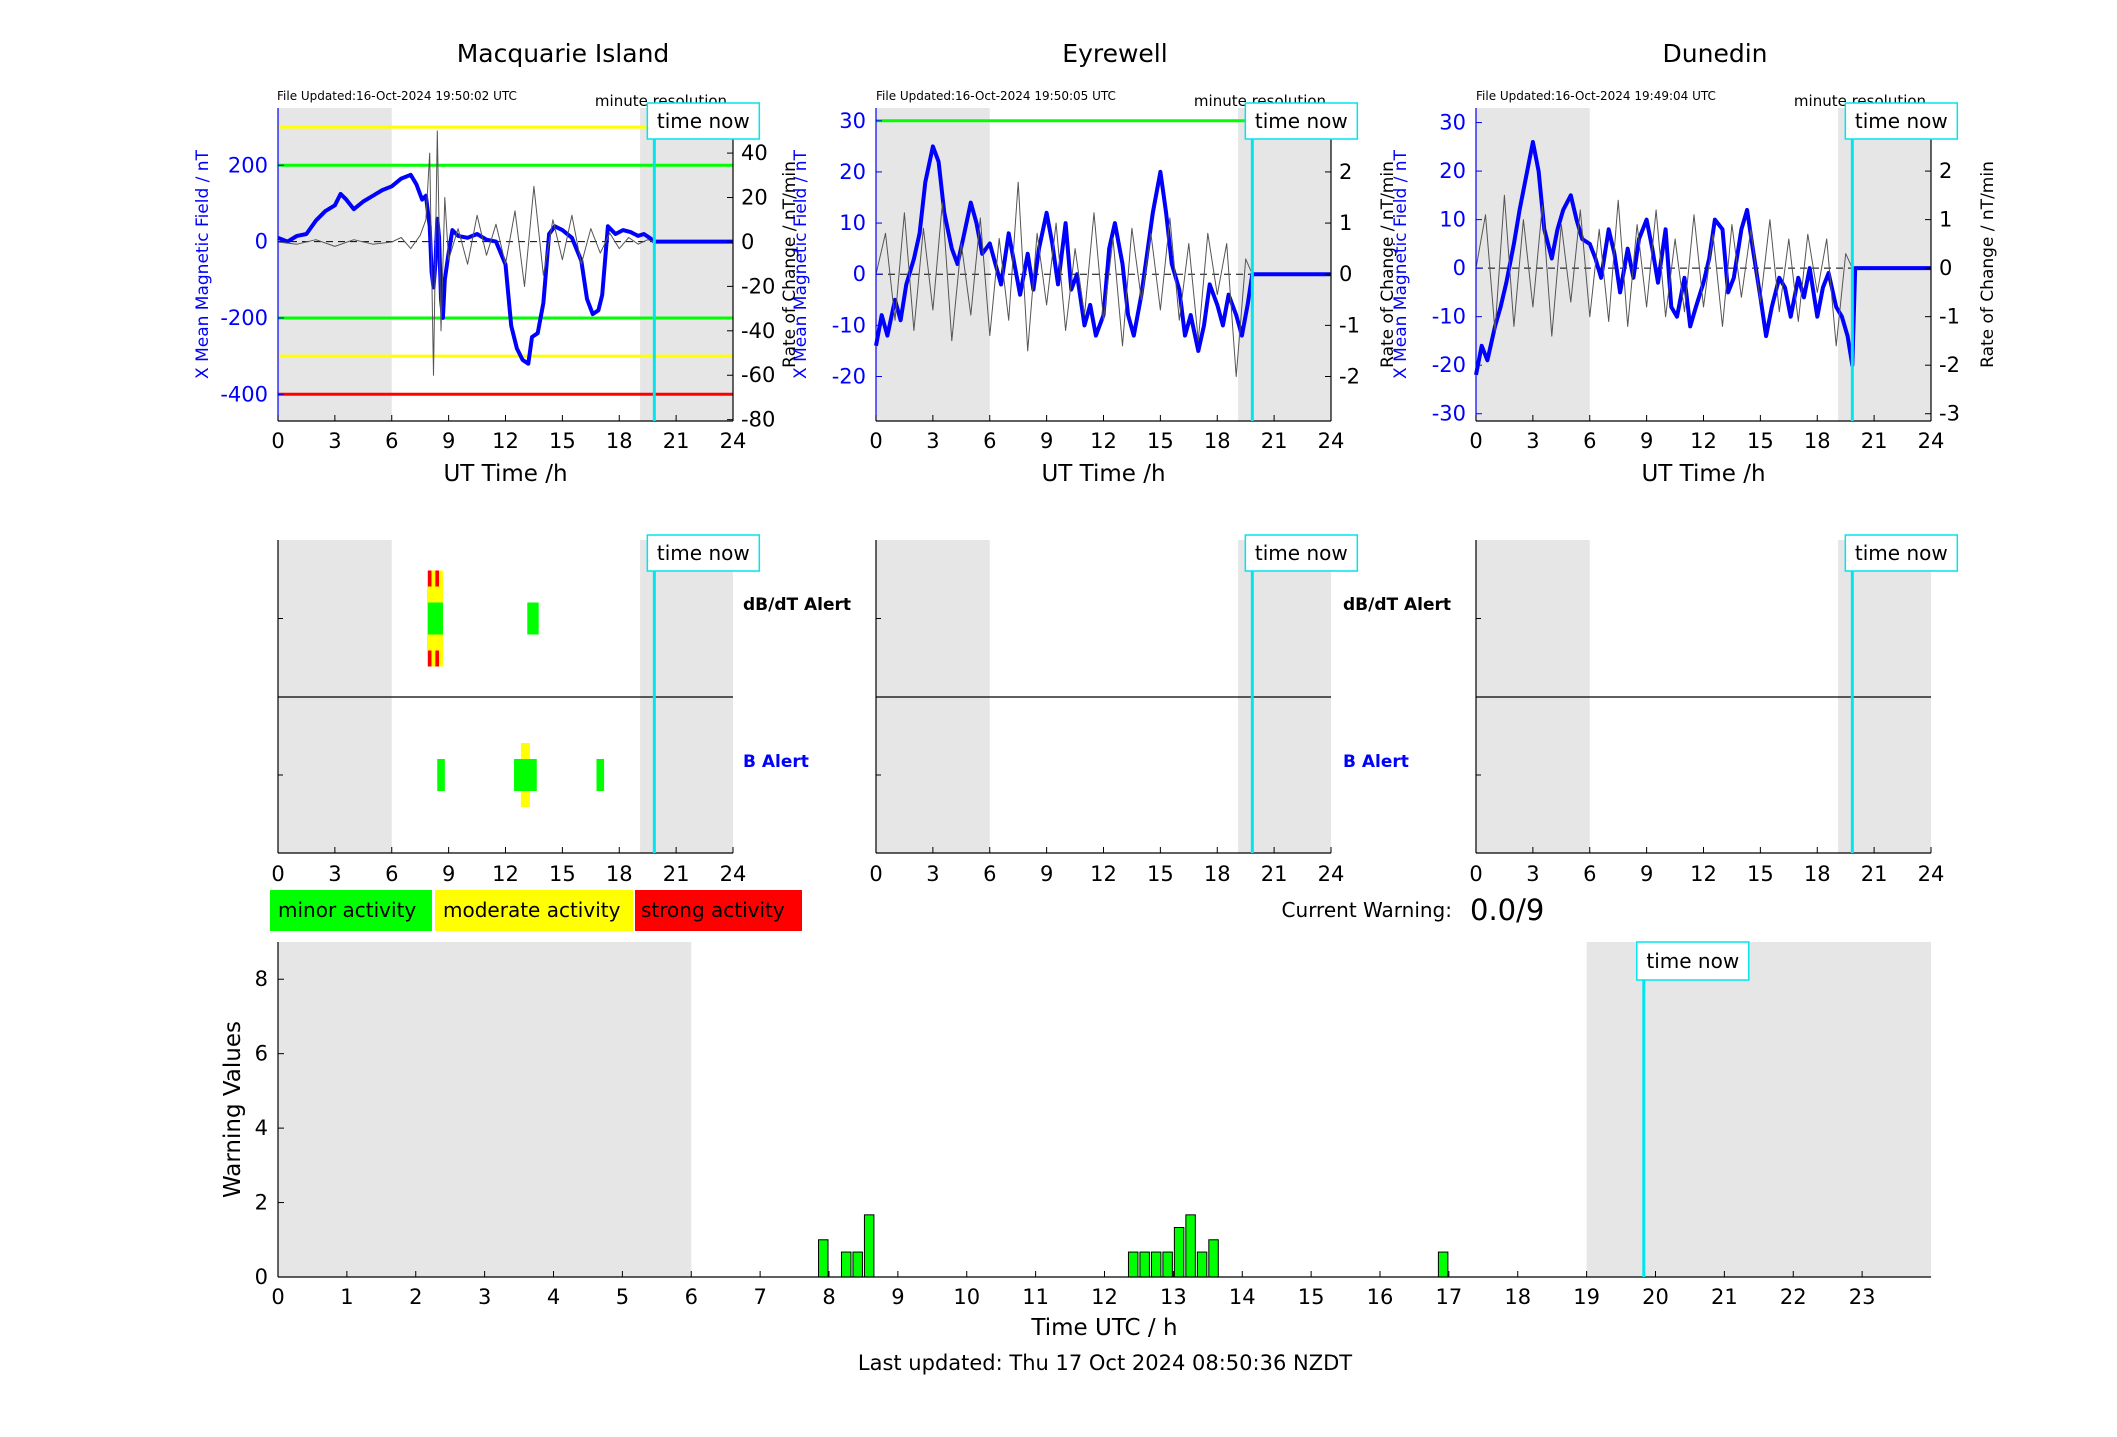  Describe the element at coordinates (1862, 1297) in the screenshot. I see `warning-x-tick-label: 23` at that location.